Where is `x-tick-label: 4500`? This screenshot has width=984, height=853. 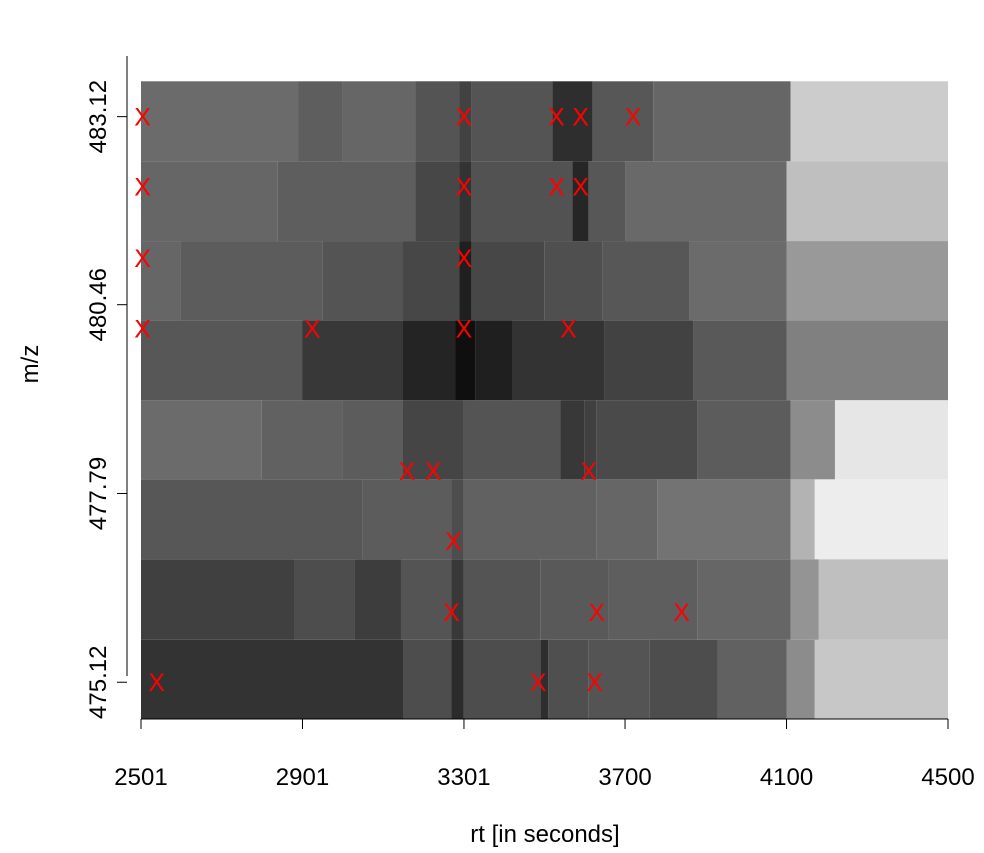
x-tick-label: 4500 is located at coordinates (947, 777).